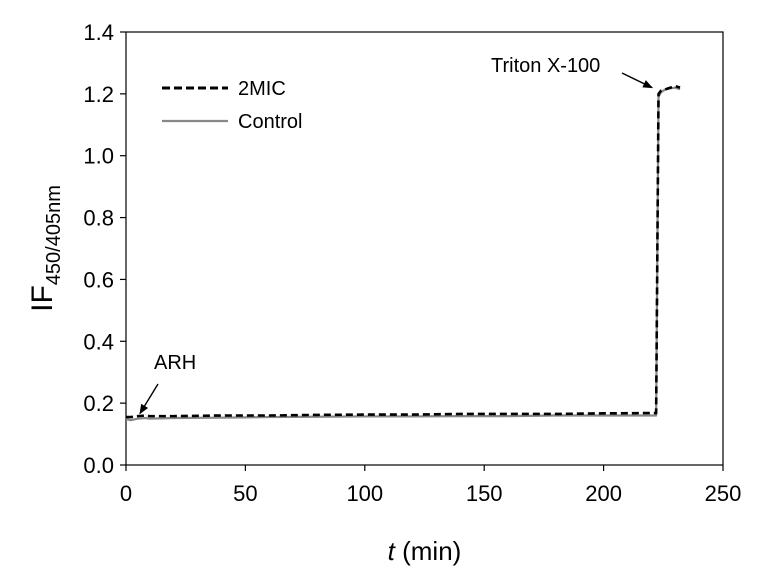 Image resolution: width=764 pixels, height=584 pixels. Describe the element at coordinates (245, 493) in the screenshot. I see `x-tick-label: 50` at that location.